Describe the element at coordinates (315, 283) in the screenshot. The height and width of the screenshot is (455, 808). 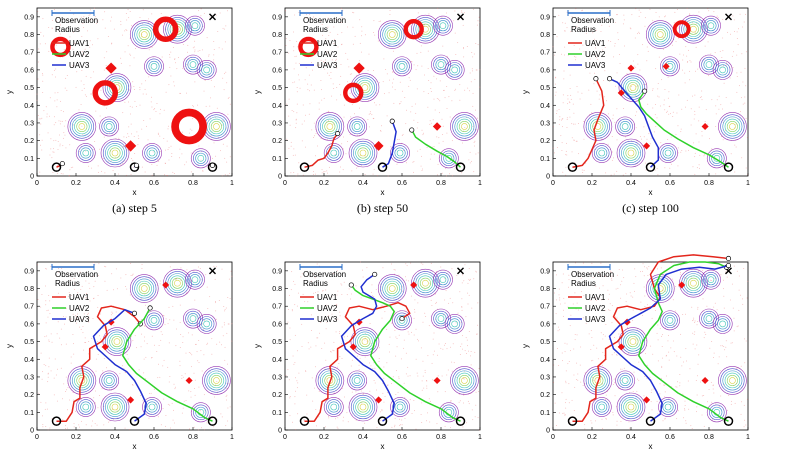
I see `legend-radius-label: Radius` at that location.